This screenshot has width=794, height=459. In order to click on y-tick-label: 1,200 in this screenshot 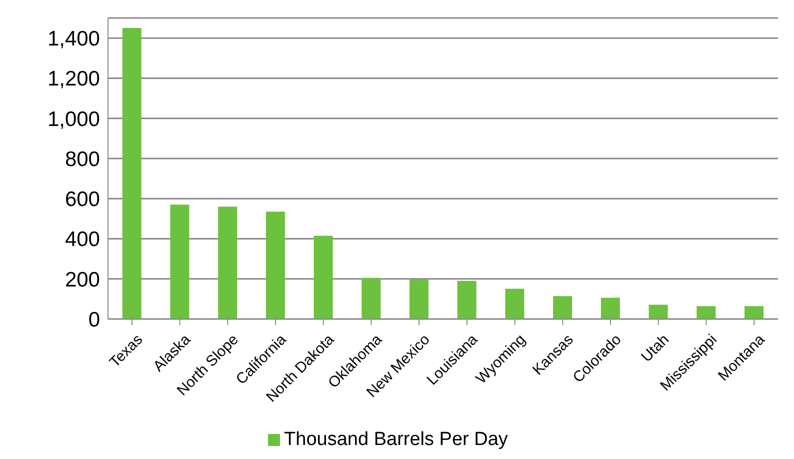, I will do `click(73, 79)`.